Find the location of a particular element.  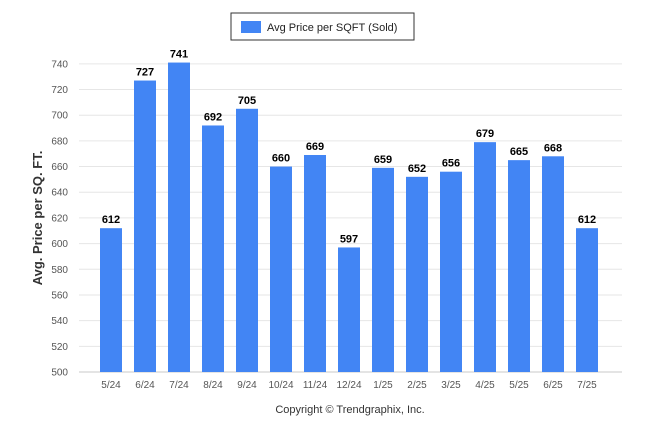

data-label: 668 is located at coordinates (553, 148).